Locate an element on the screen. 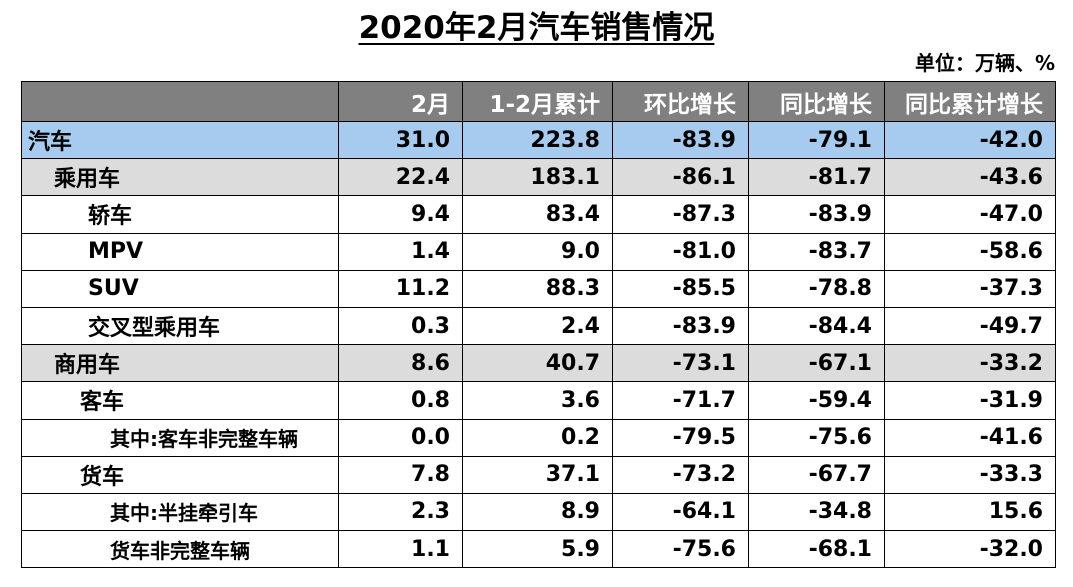 The width and height of the screenshot is (1073, 587). value-cell: 9.4 is located at coordinates (400, 214).